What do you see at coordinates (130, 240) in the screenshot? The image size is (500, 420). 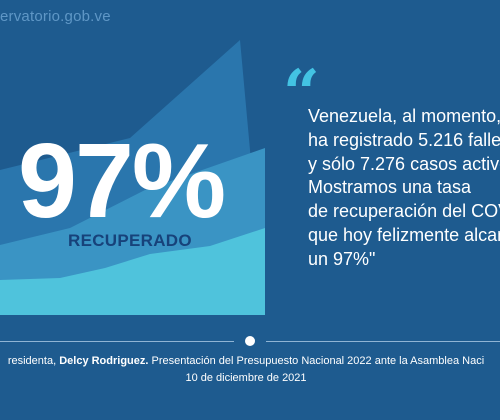 I see `recovery-label: RECUPERADO` at bounding box center [130, 240].